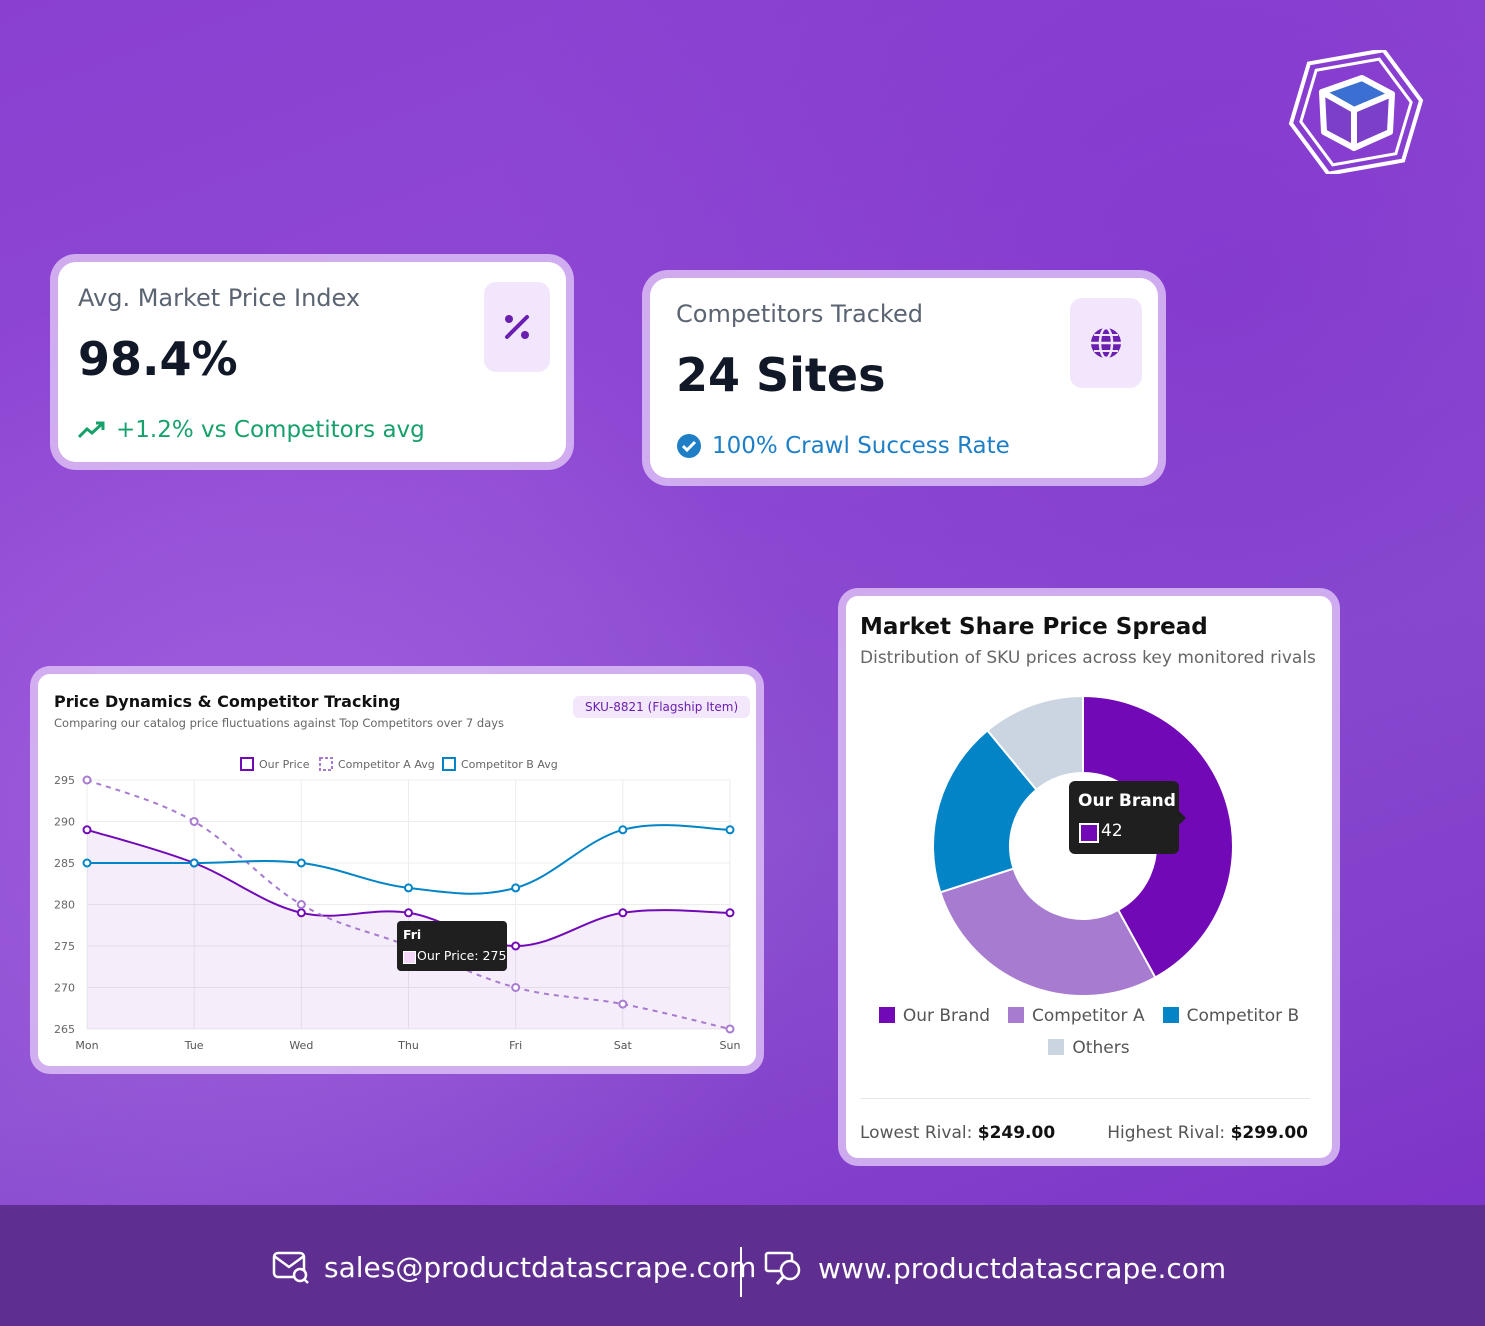  Describe the element at coordinates (158, 359) in the screenshot. I see `kpi-value: 98.4%` at that location.